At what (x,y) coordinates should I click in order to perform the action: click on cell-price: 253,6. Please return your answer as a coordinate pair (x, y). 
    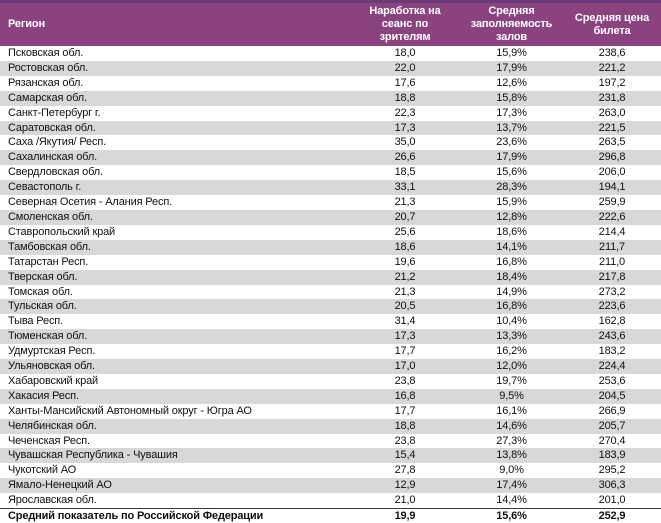
    Looking at the image, I should click on (612, 380).